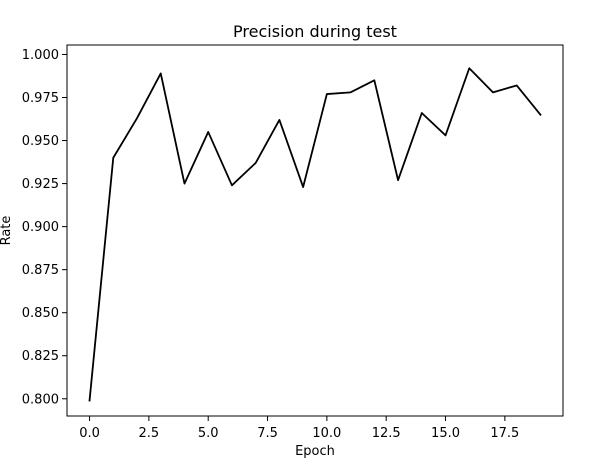  I want to click on watermark-text: CSDN @是馒头阿, so click(543, 453).